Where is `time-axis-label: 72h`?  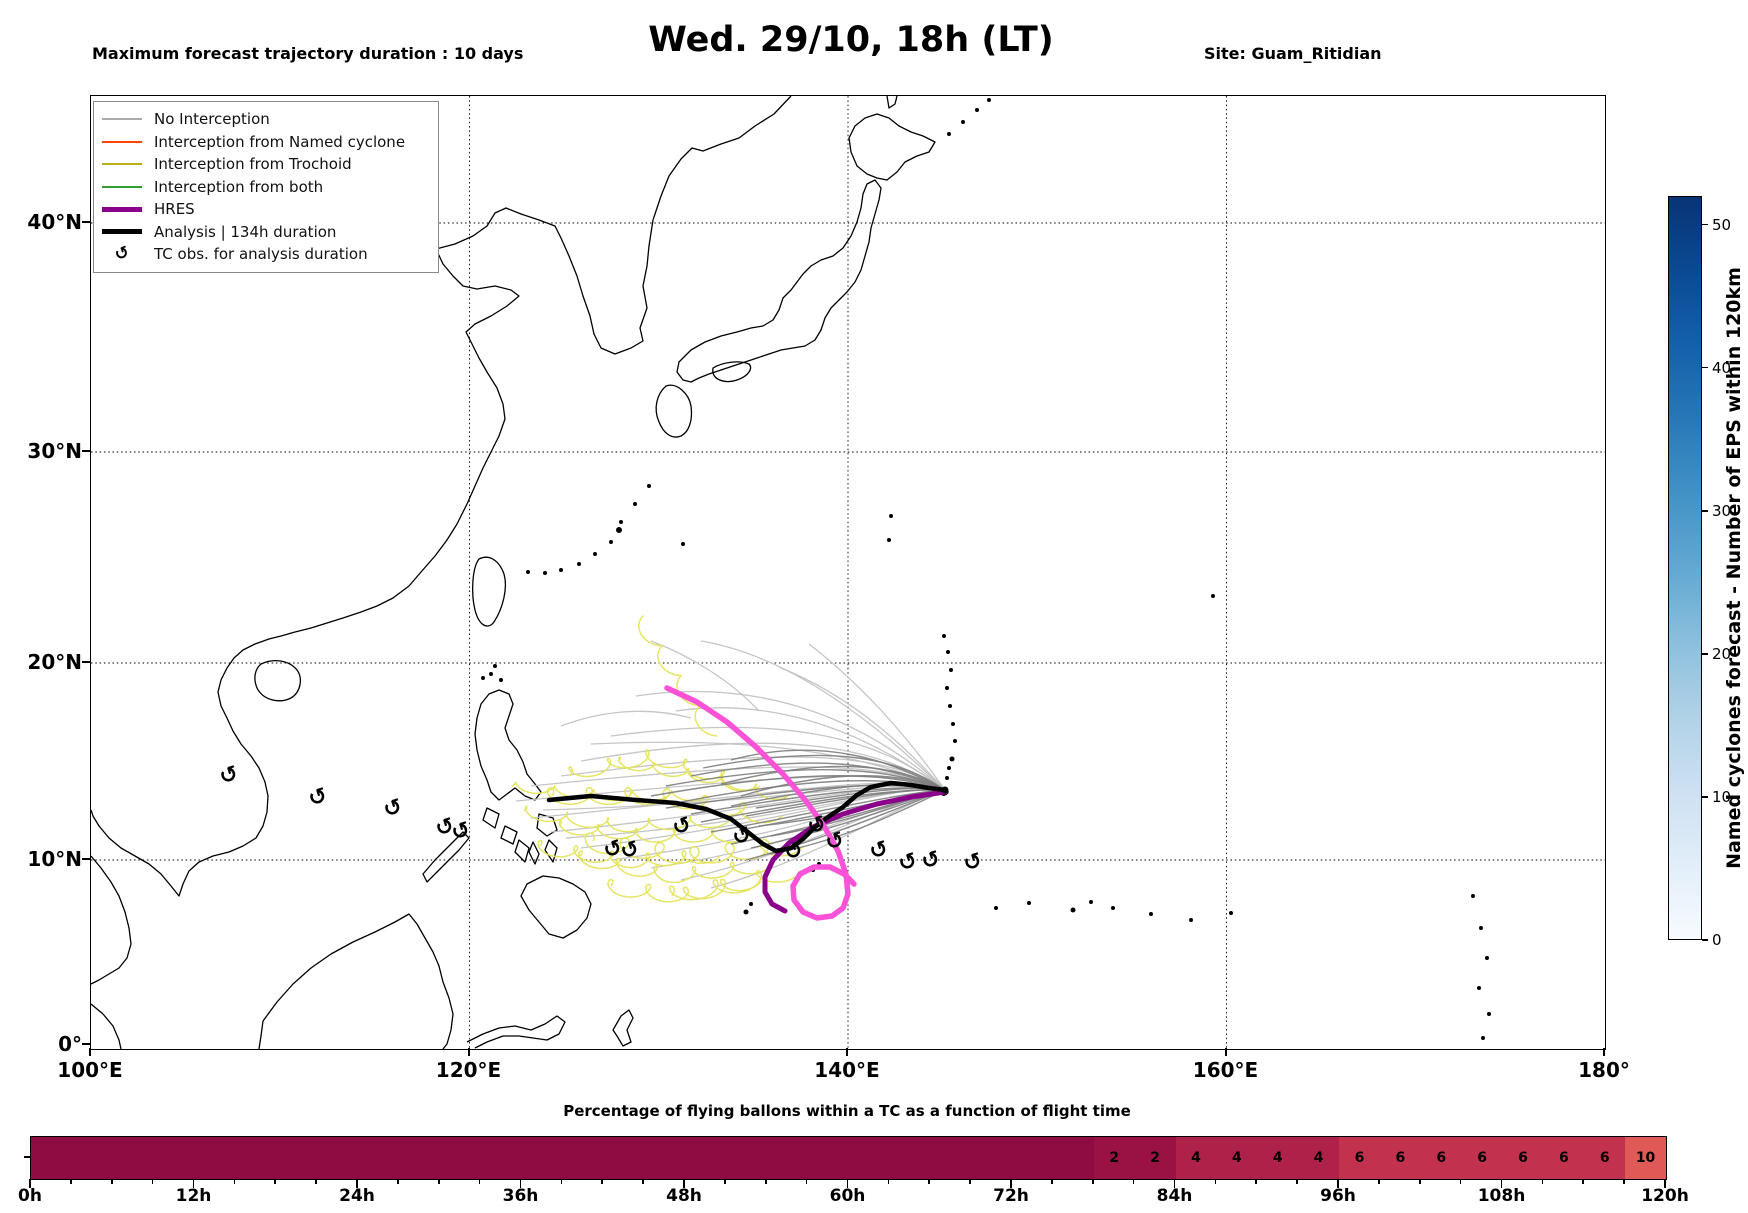
time-axis-label: 72h is located at coordinates (1011, 1196).